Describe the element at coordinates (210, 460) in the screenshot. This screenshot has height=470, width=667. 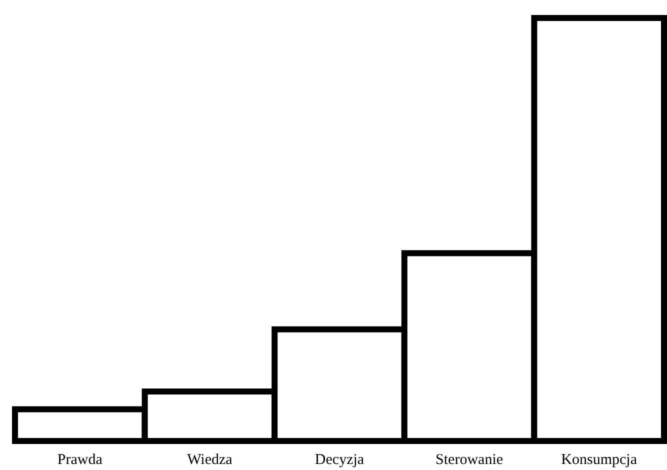
I see `x-tick-label: Wiedza` at that location.